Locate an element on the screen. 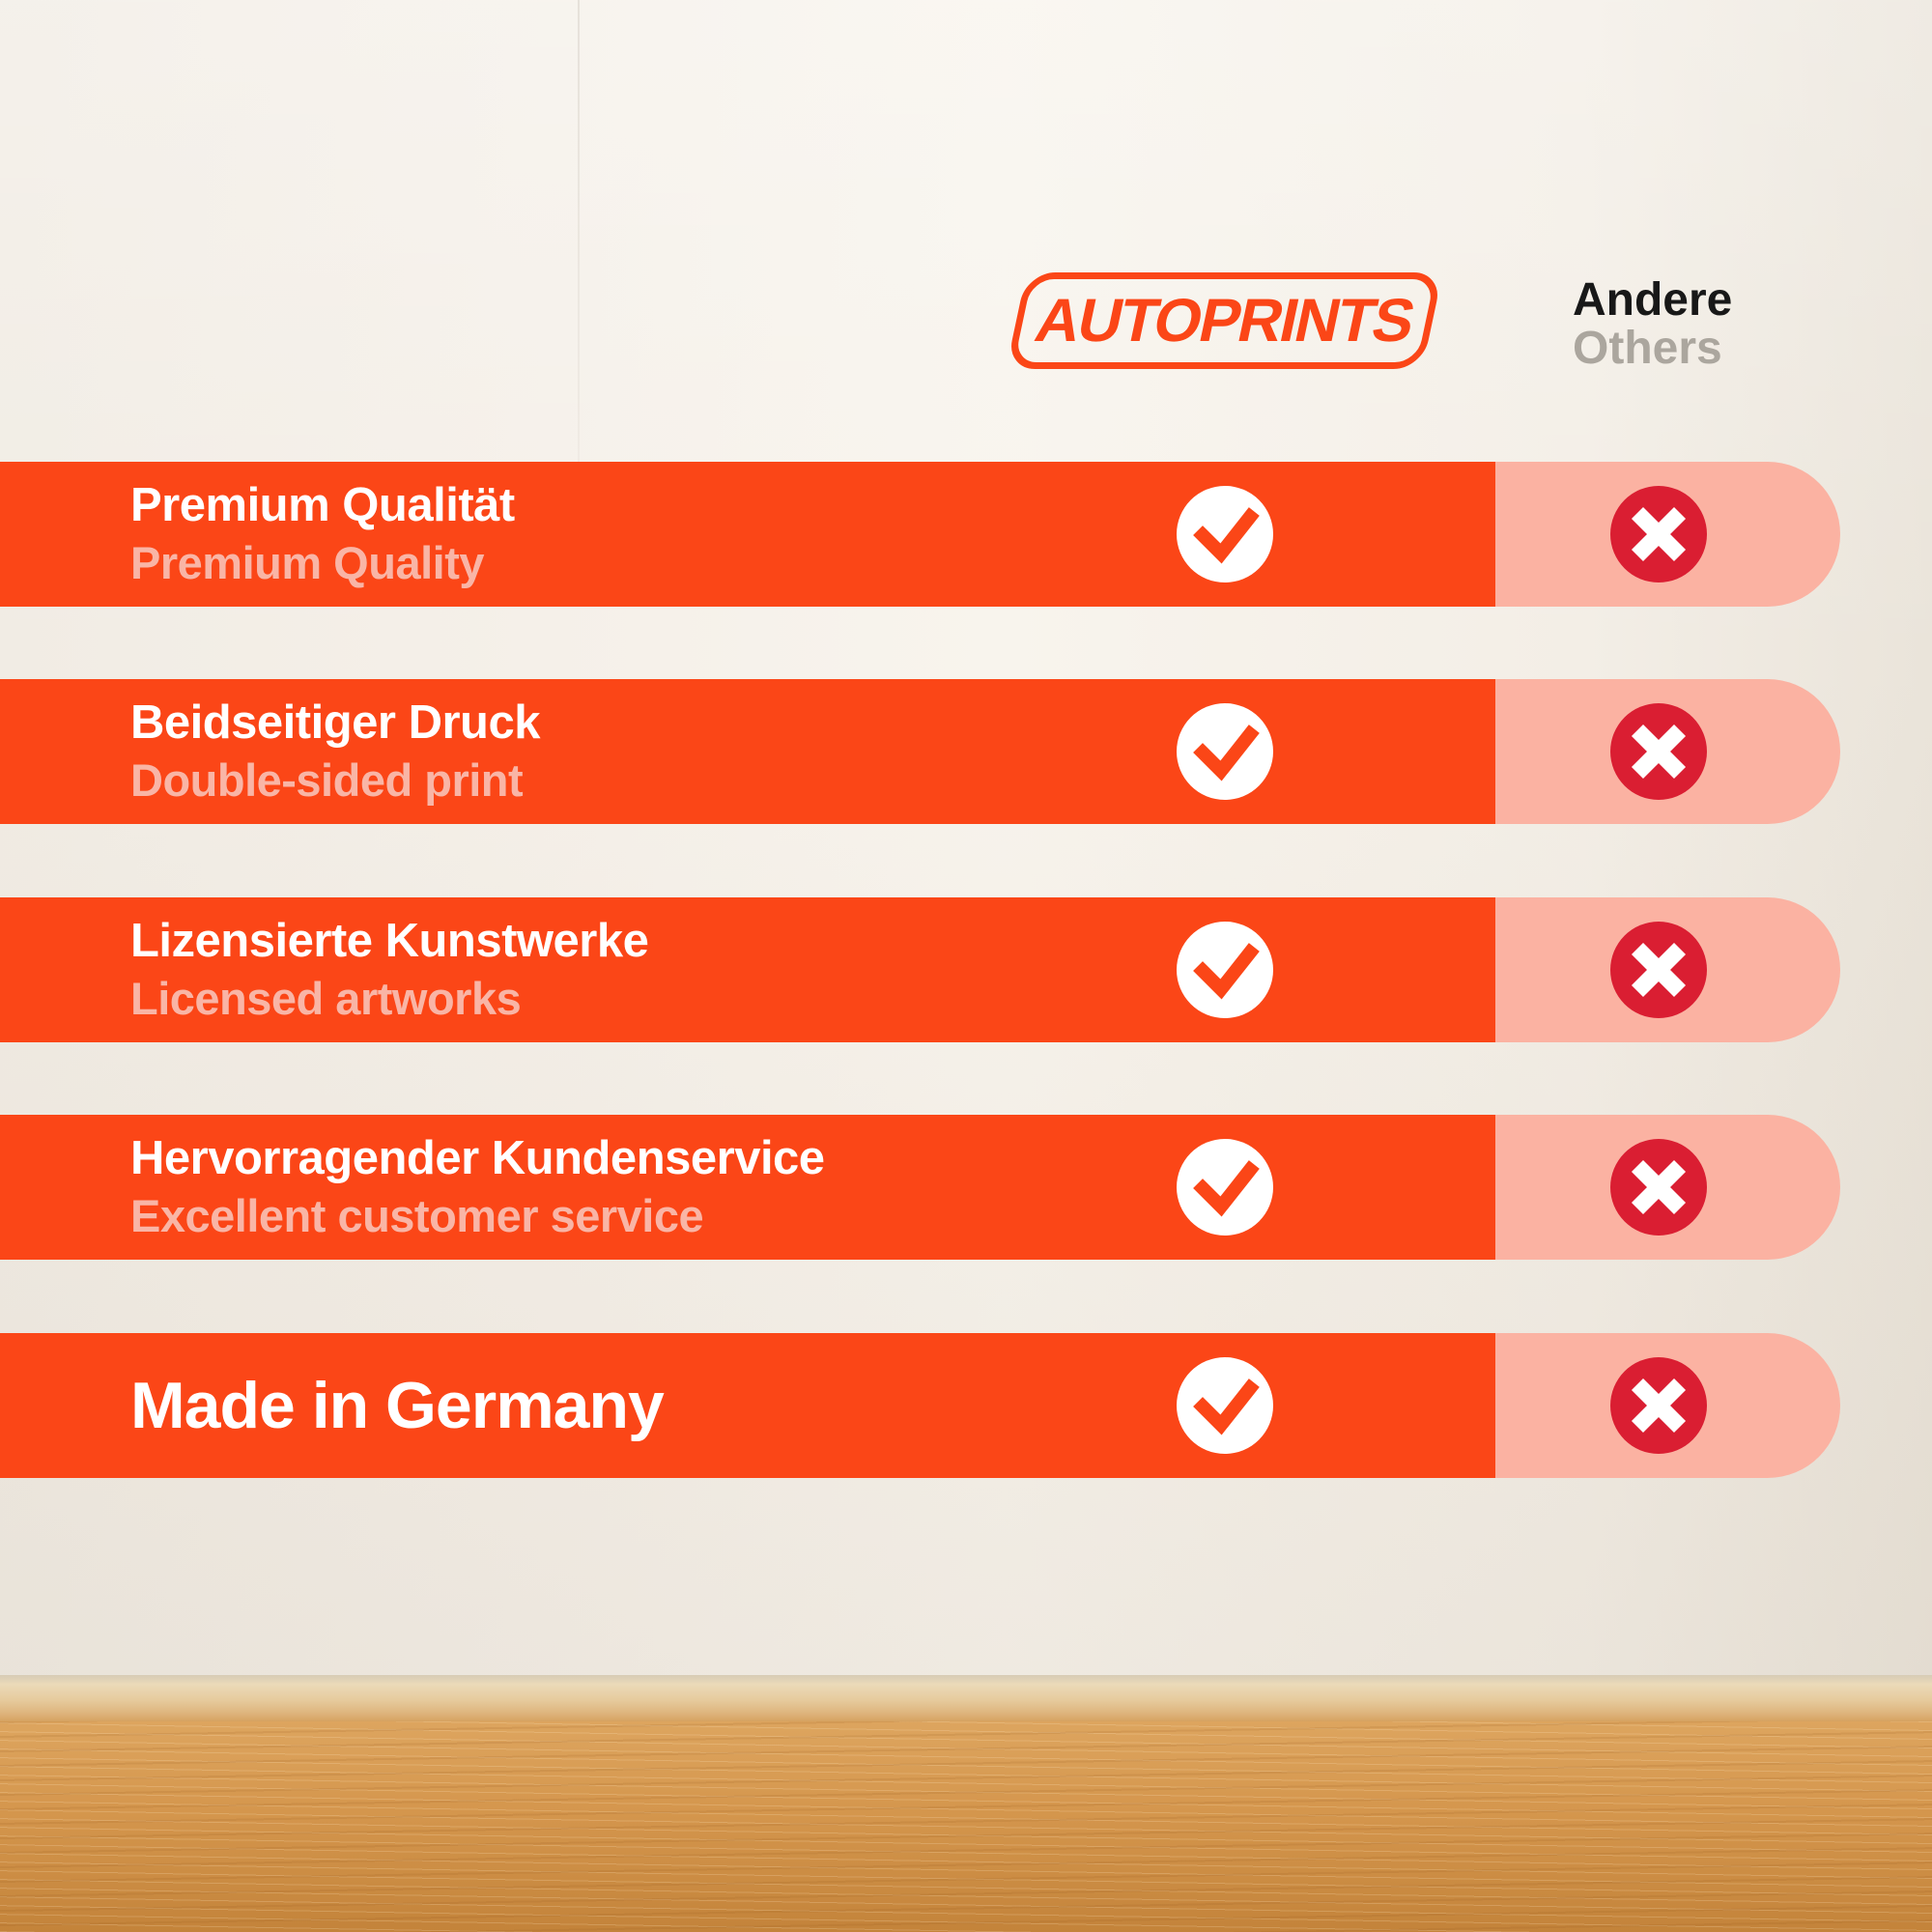 The height and width of the screenshot is (1932, 1932). autoprints-logo: AUTOPRINTS is located at coordinates (1224, 320).